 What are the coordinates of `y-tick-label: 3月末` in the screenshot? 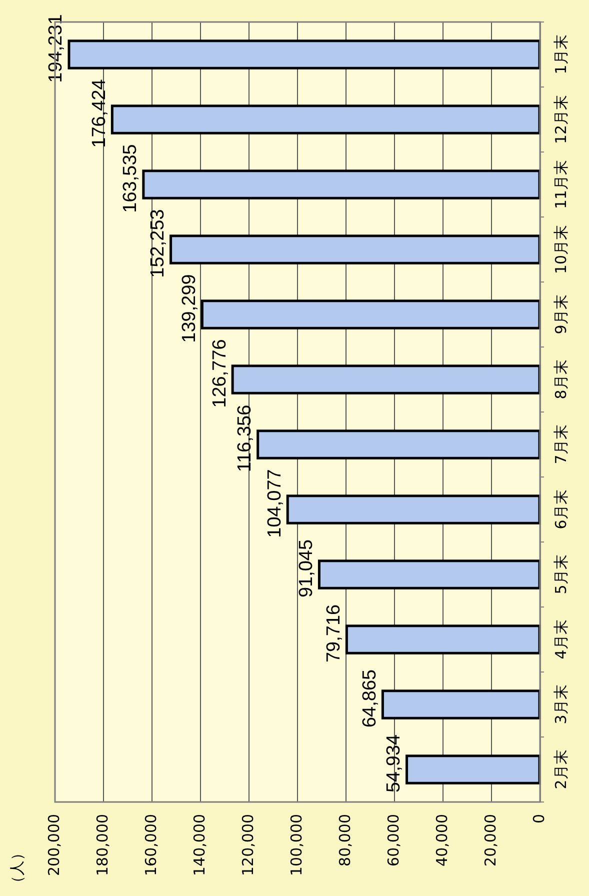 It's located at (561, 704).